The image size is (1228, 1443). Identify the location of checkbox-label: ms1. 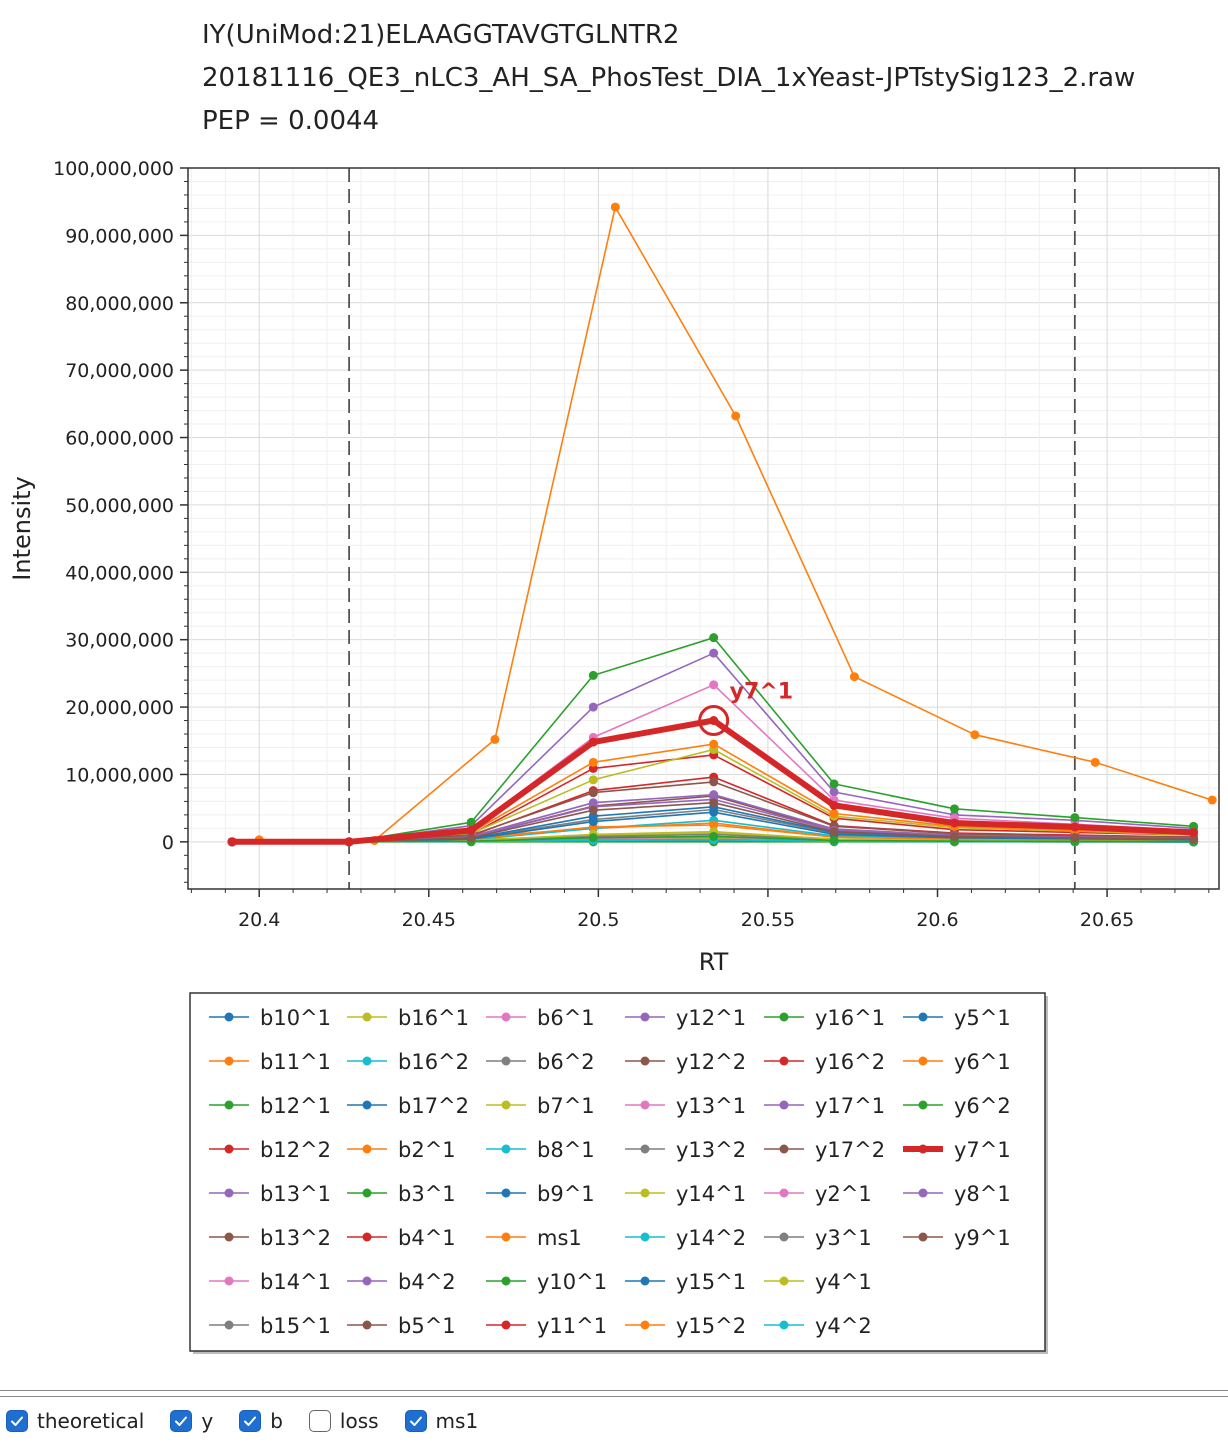
(457, 1421).